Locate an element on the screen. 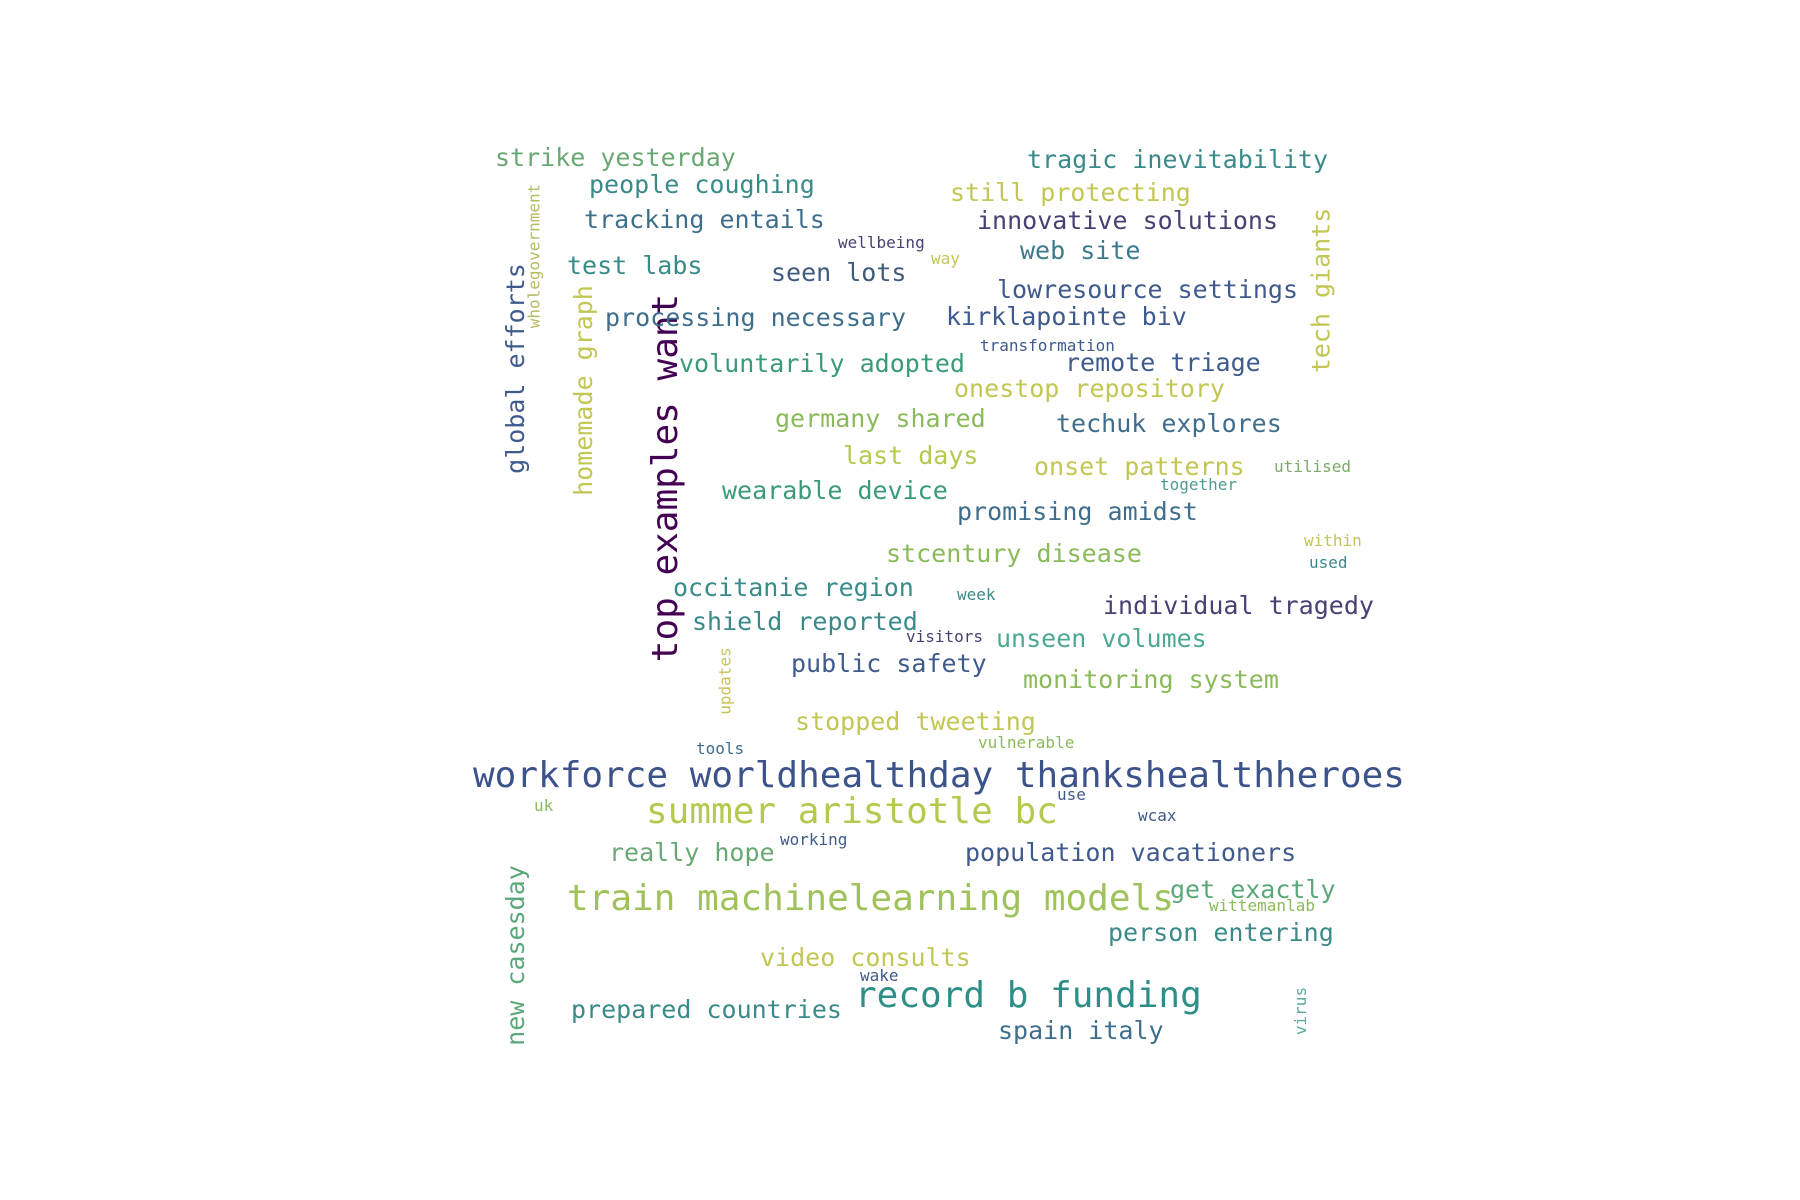 The height and width of the screenshot is (1200, 1800). word: people coughing is located at coordinates (702, 184).